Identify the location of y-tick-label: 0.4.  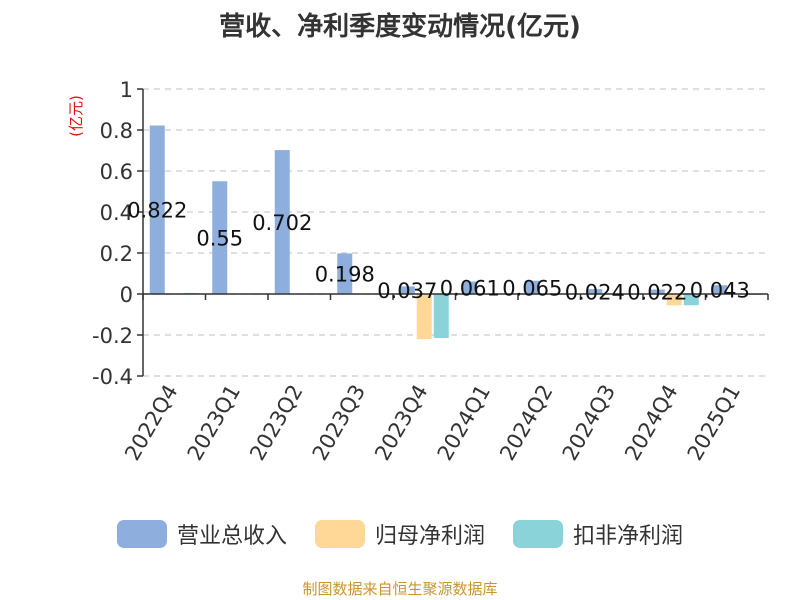
(116, 213).